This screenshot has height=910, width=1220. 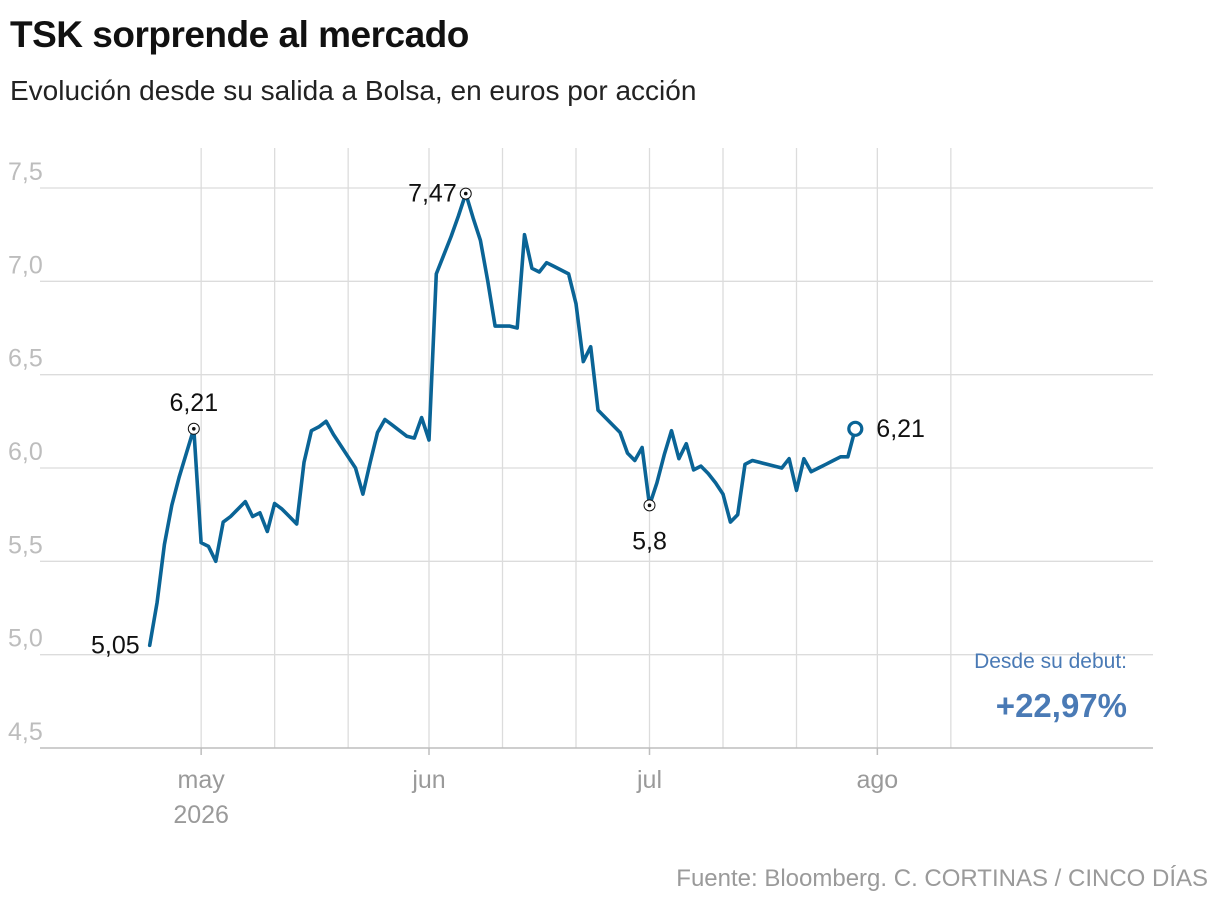 I want to click on y-tick-label: 6,5, so click(x=25, y=359).